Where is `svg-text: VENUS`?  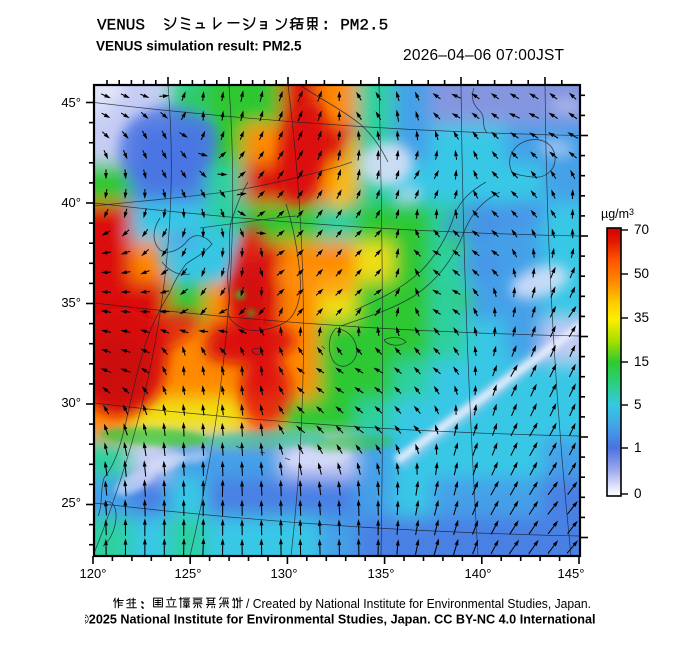 svg-text: VENUS is located at coordinates (121, 26).